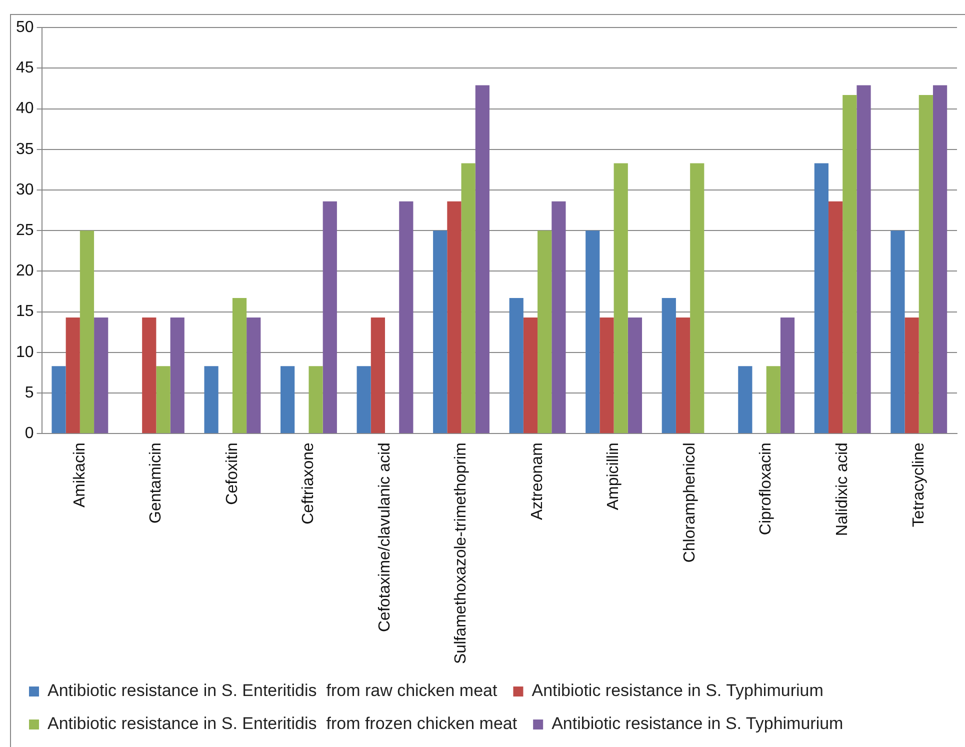 This screenshot has height=747, width=965. Describe the element at coordinates (25, 230) in the screenshot. I see `y-tick-label: 25` at that location.